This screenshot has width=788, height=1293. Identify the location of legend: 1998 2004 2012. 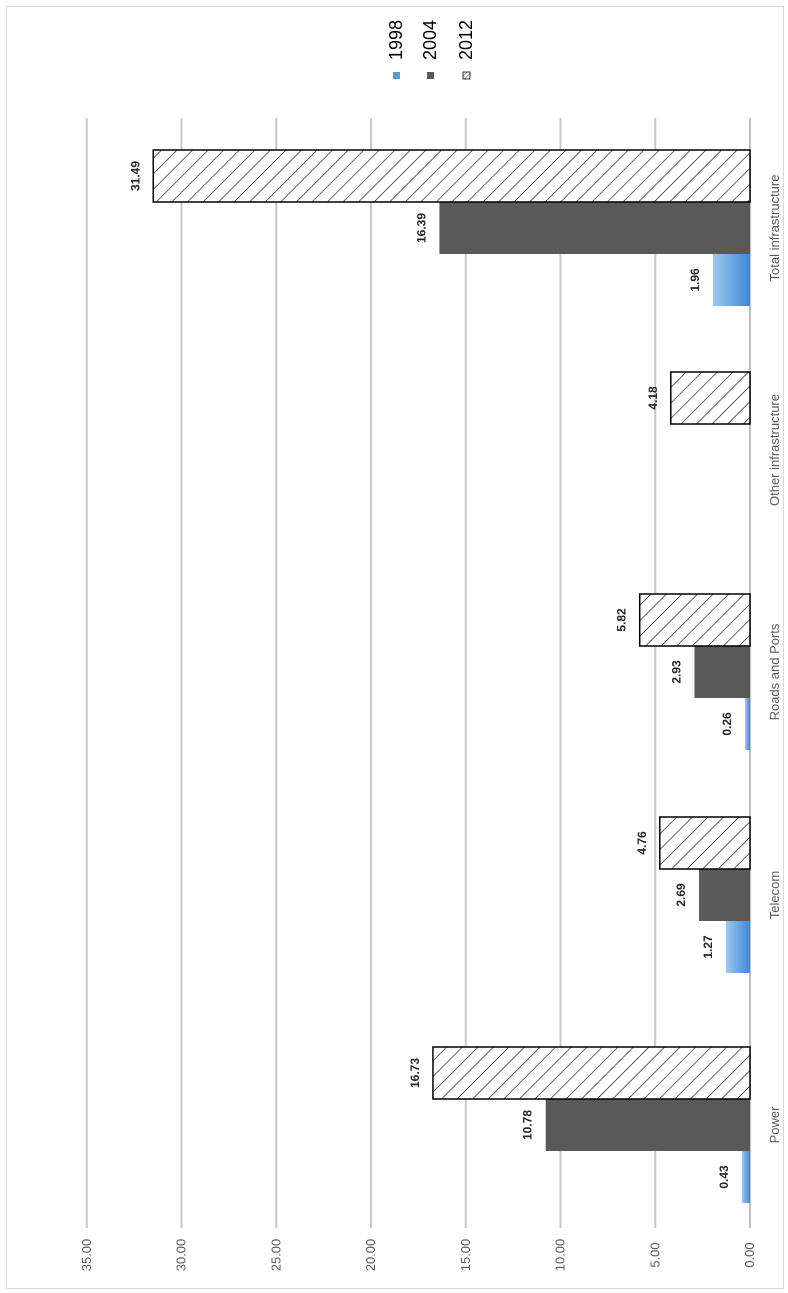
(431, 50).